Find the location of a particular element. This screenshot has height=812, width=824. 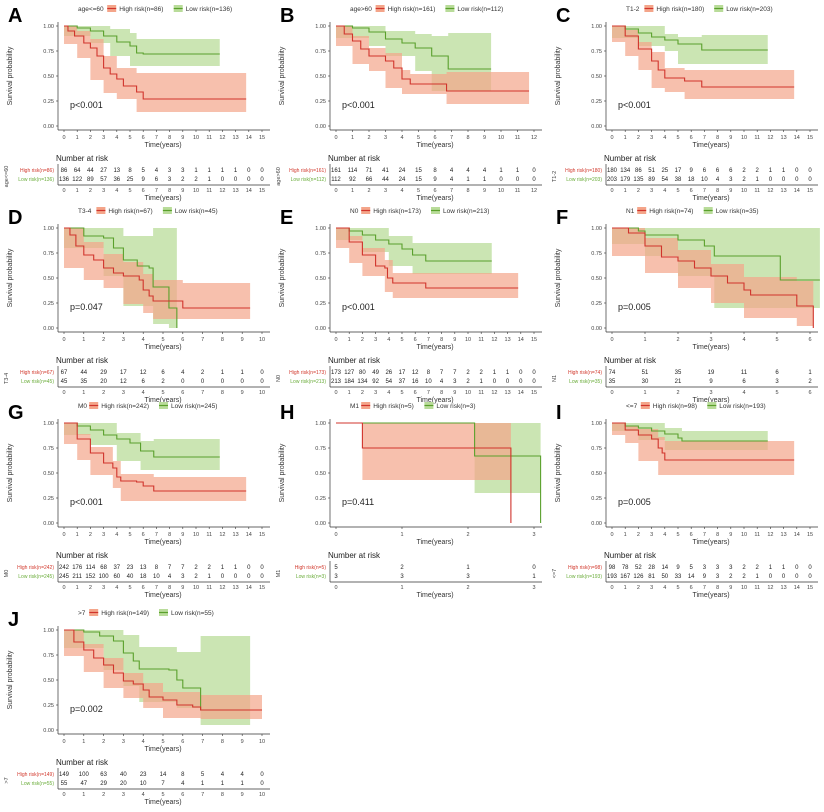

risk-count-high: 11 is located at coordinates (744, 373).